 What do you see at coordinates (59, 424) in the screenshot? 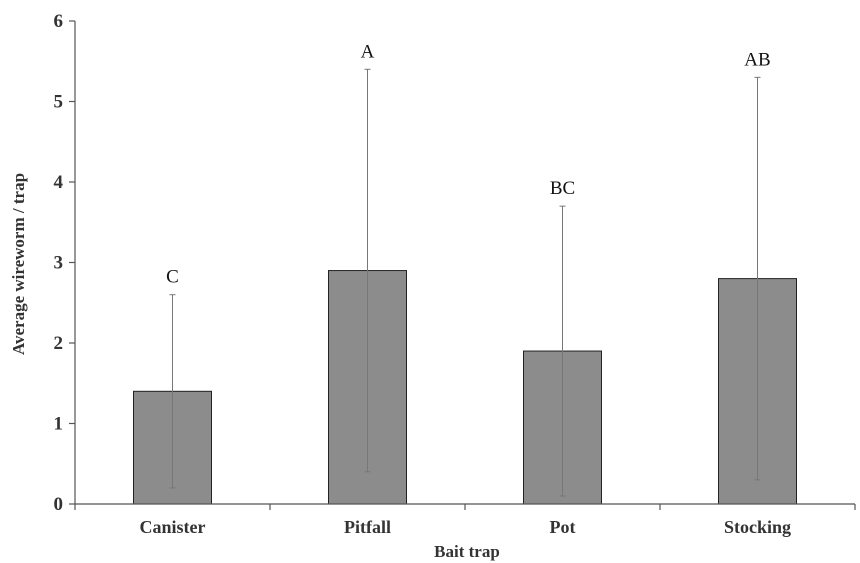
I see `y-tick-label: 1` at bounding box center [59, 424].